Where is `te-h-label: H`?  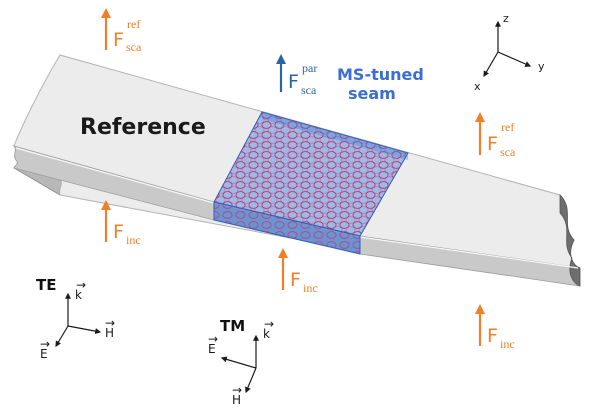 te-h-label: H is located at coordinates (109, 333).